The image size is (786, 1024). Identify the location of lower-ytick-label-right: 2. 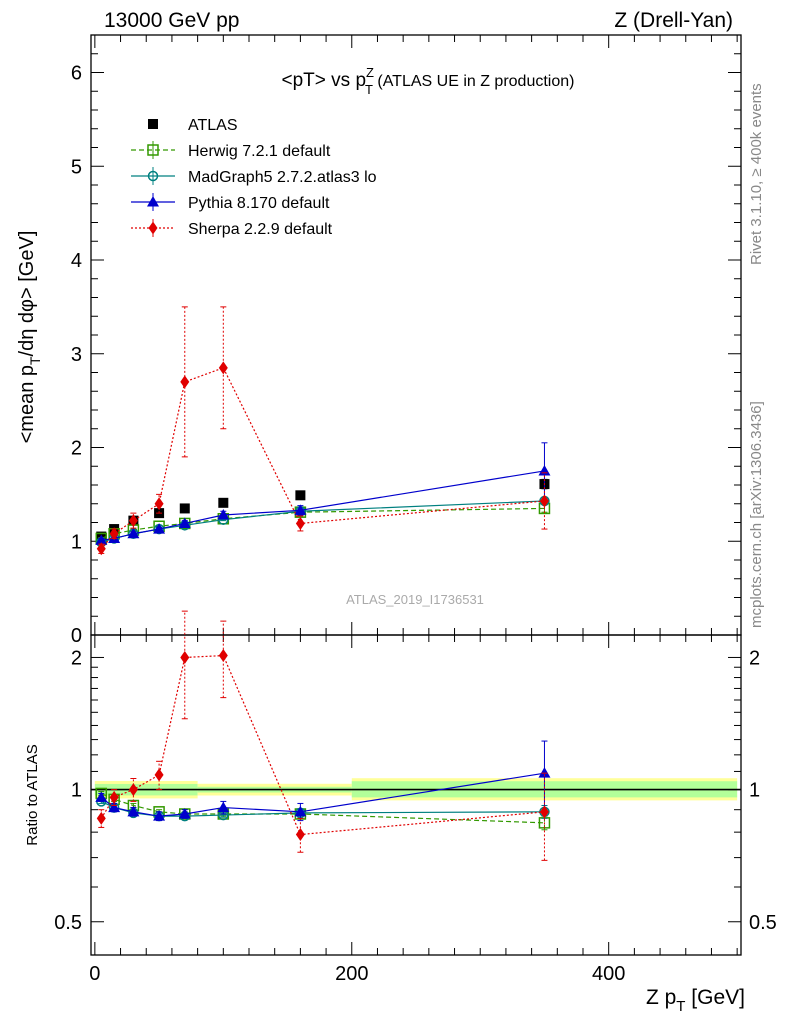
(754, 658).